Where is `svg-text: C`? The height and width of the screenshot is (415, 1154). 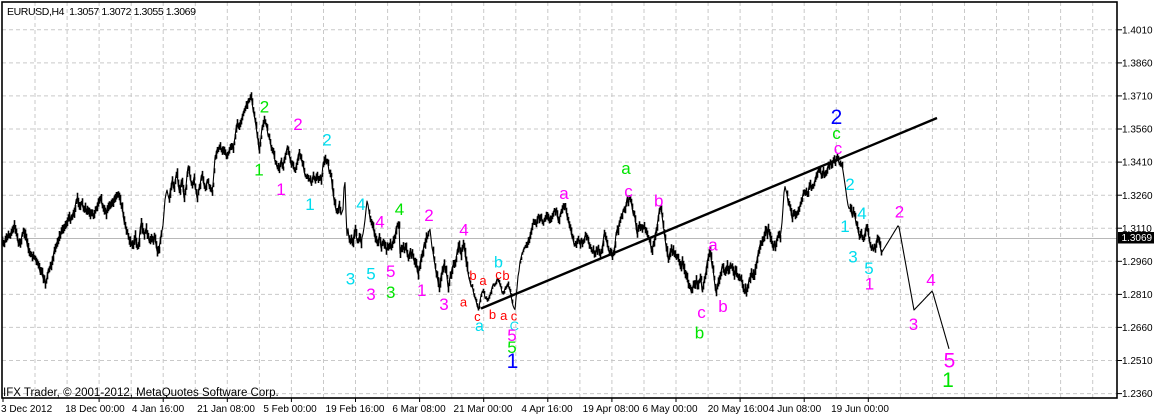 svg-text: C is located at coordinates (514, 326).